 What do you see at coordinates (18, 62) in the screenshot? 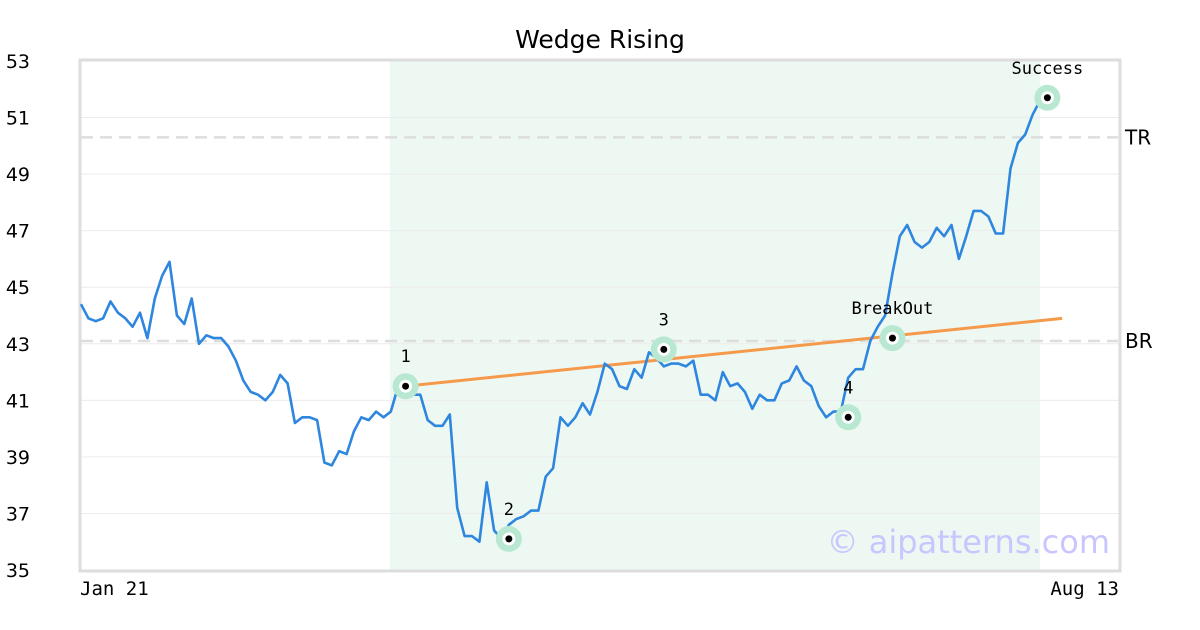
I see `y-tick-label: 53` at bounding box center [18, 62].